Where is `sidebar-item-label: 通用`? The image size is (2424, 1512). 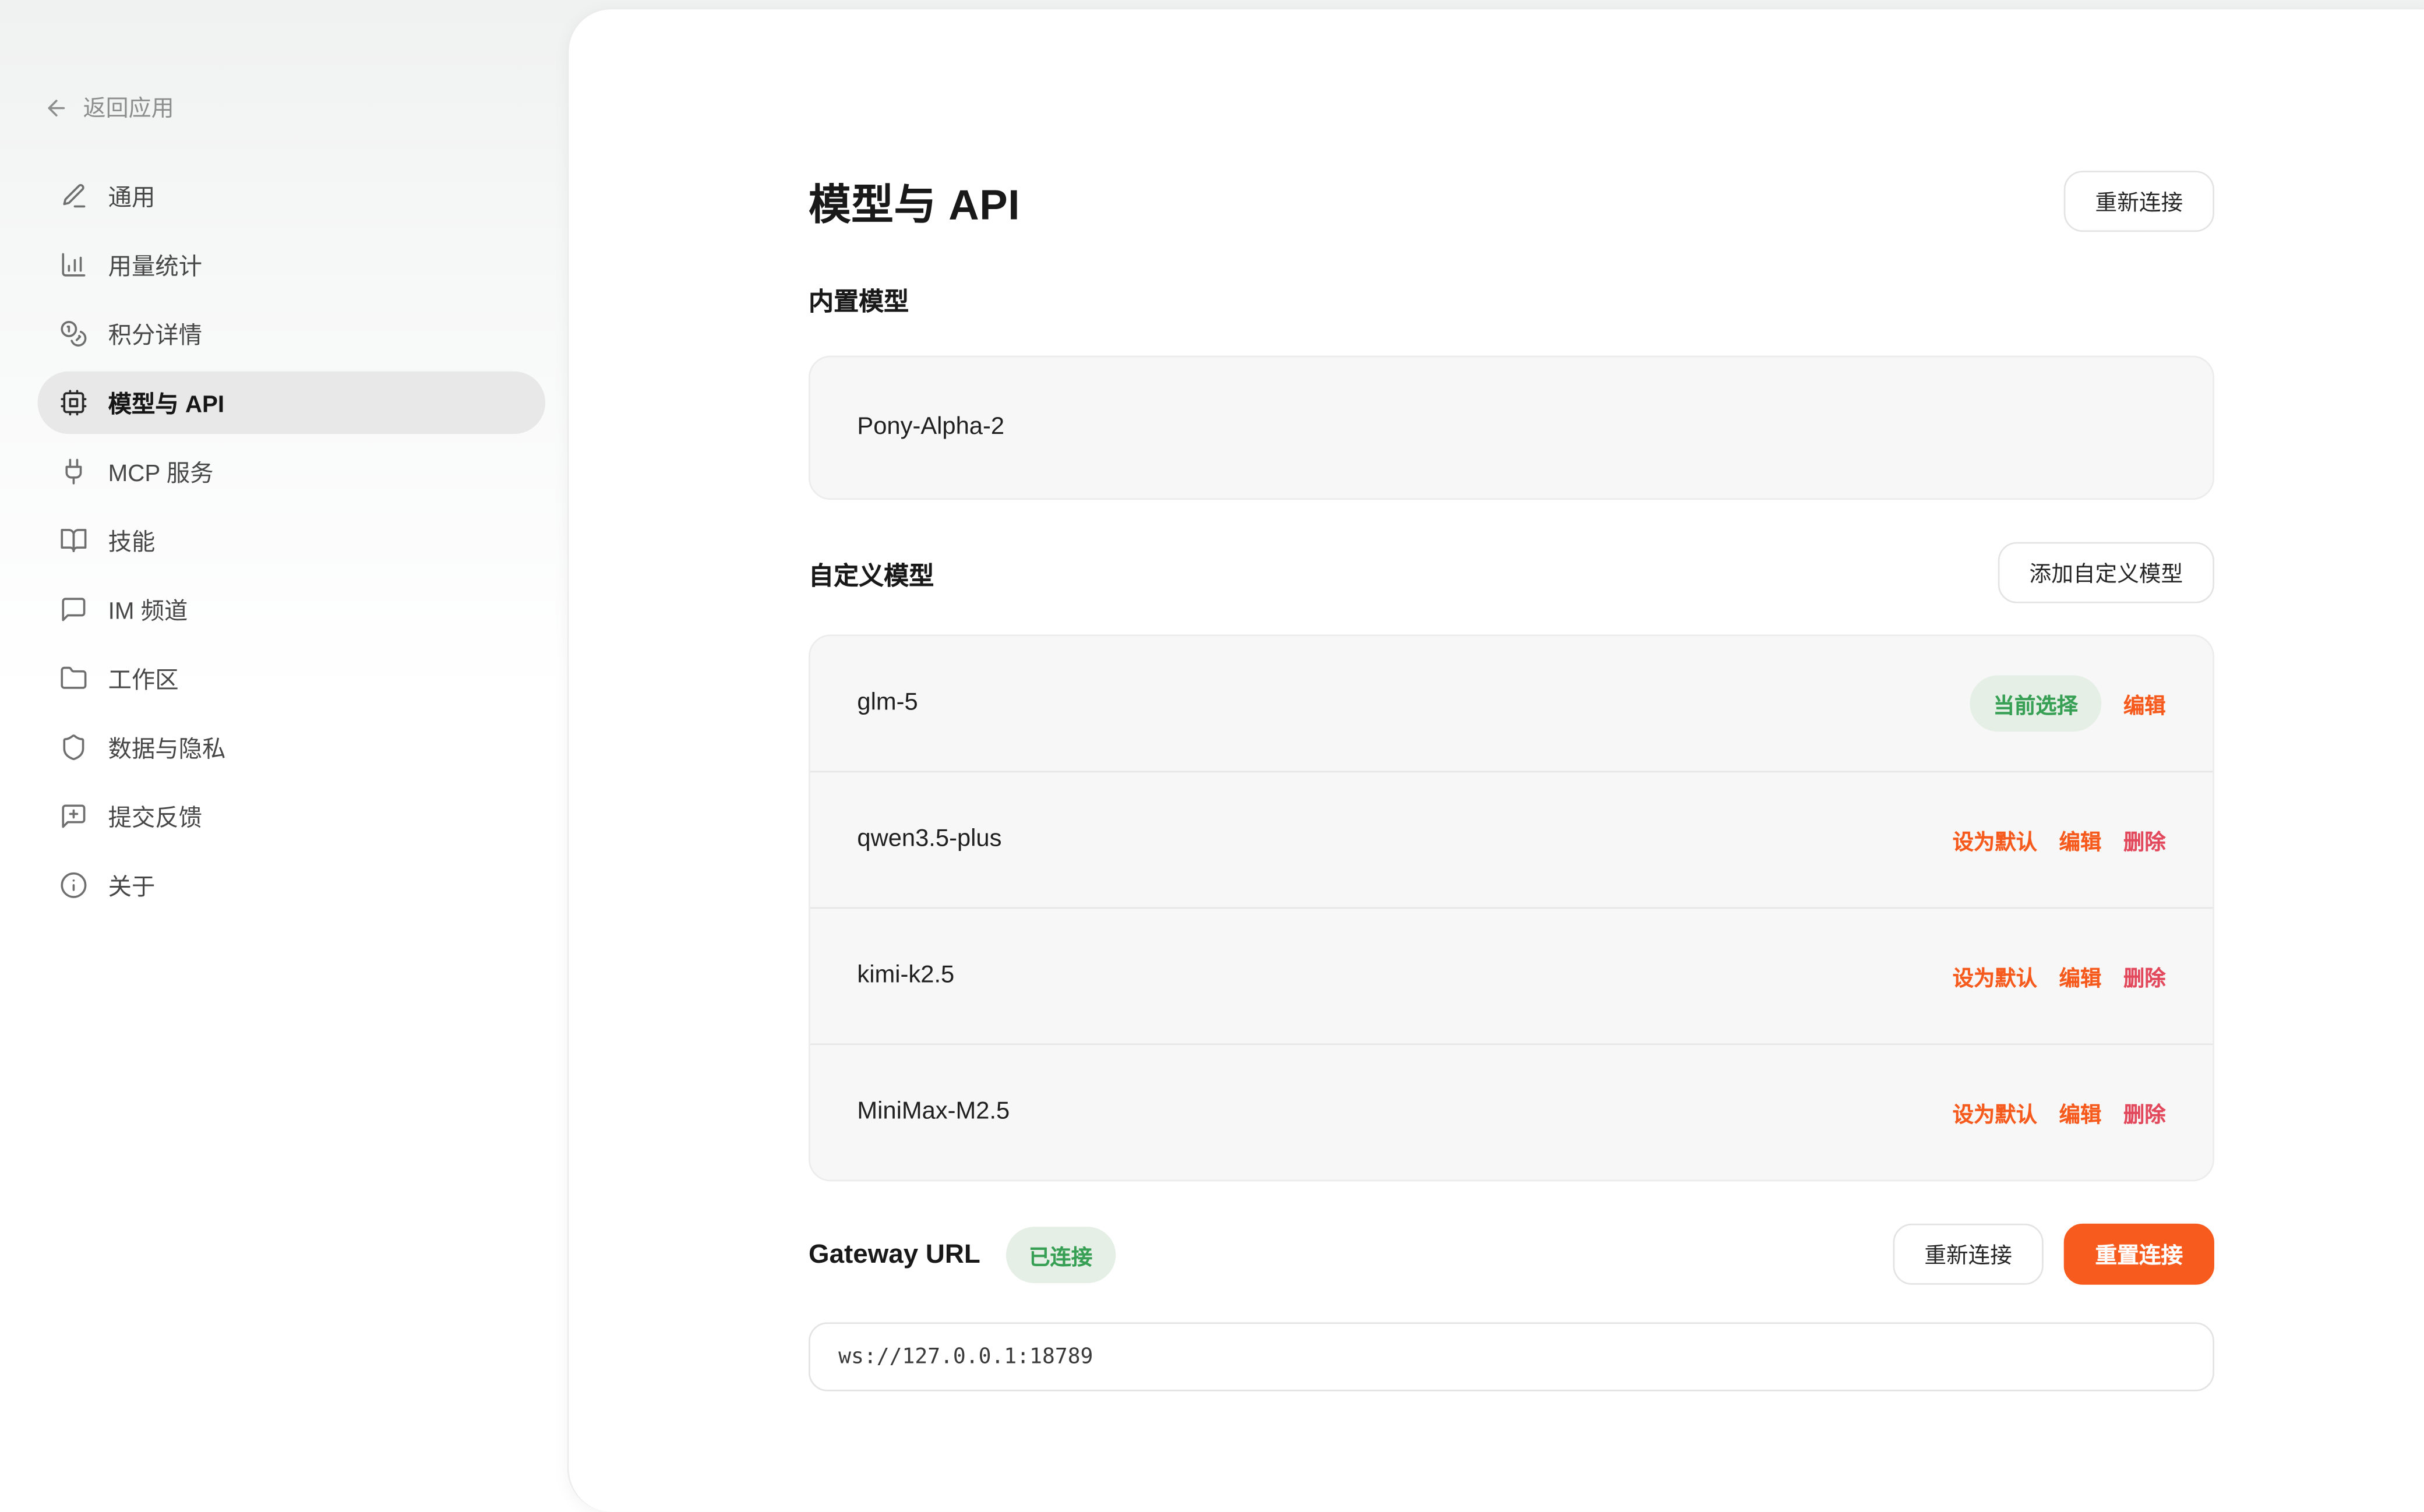 sidebar-item-label: 通用 is located at coordinates (132, 198).